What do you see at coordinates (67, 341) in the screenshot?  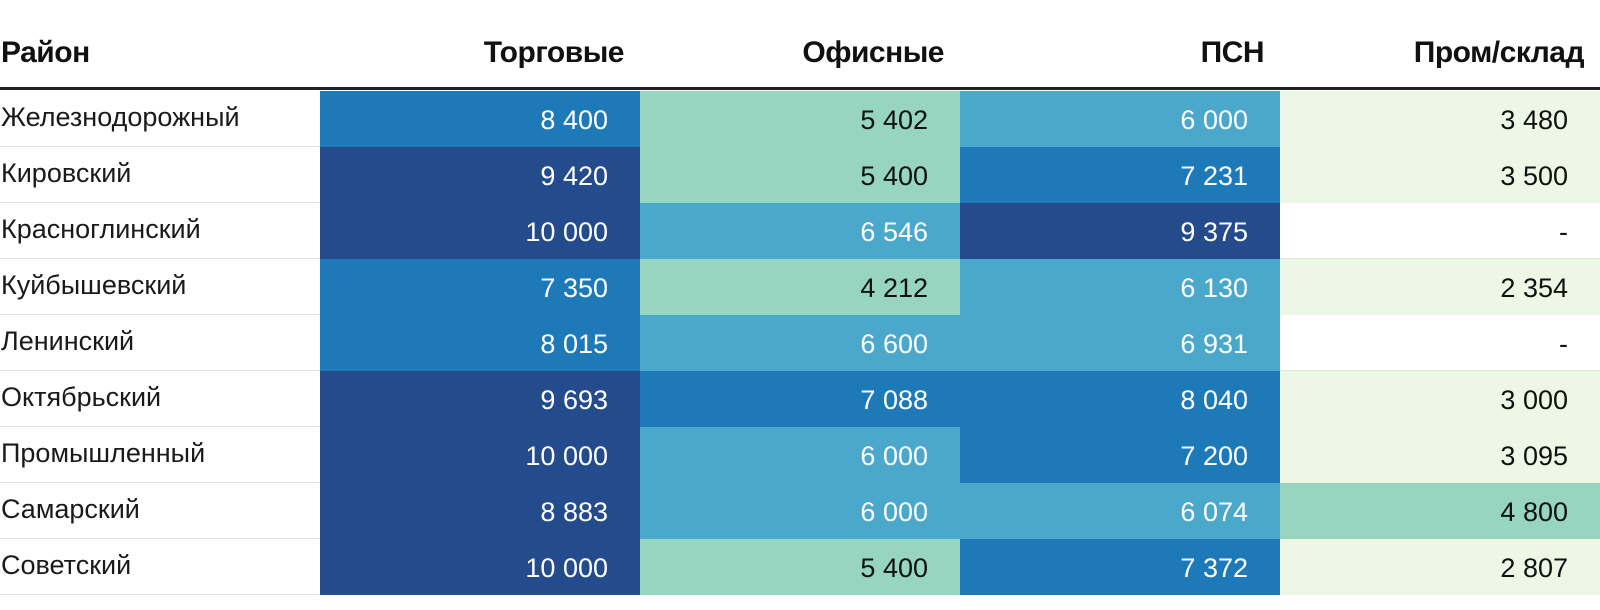 I see `row-label: Ленинский` at bounding box center [67, 341].